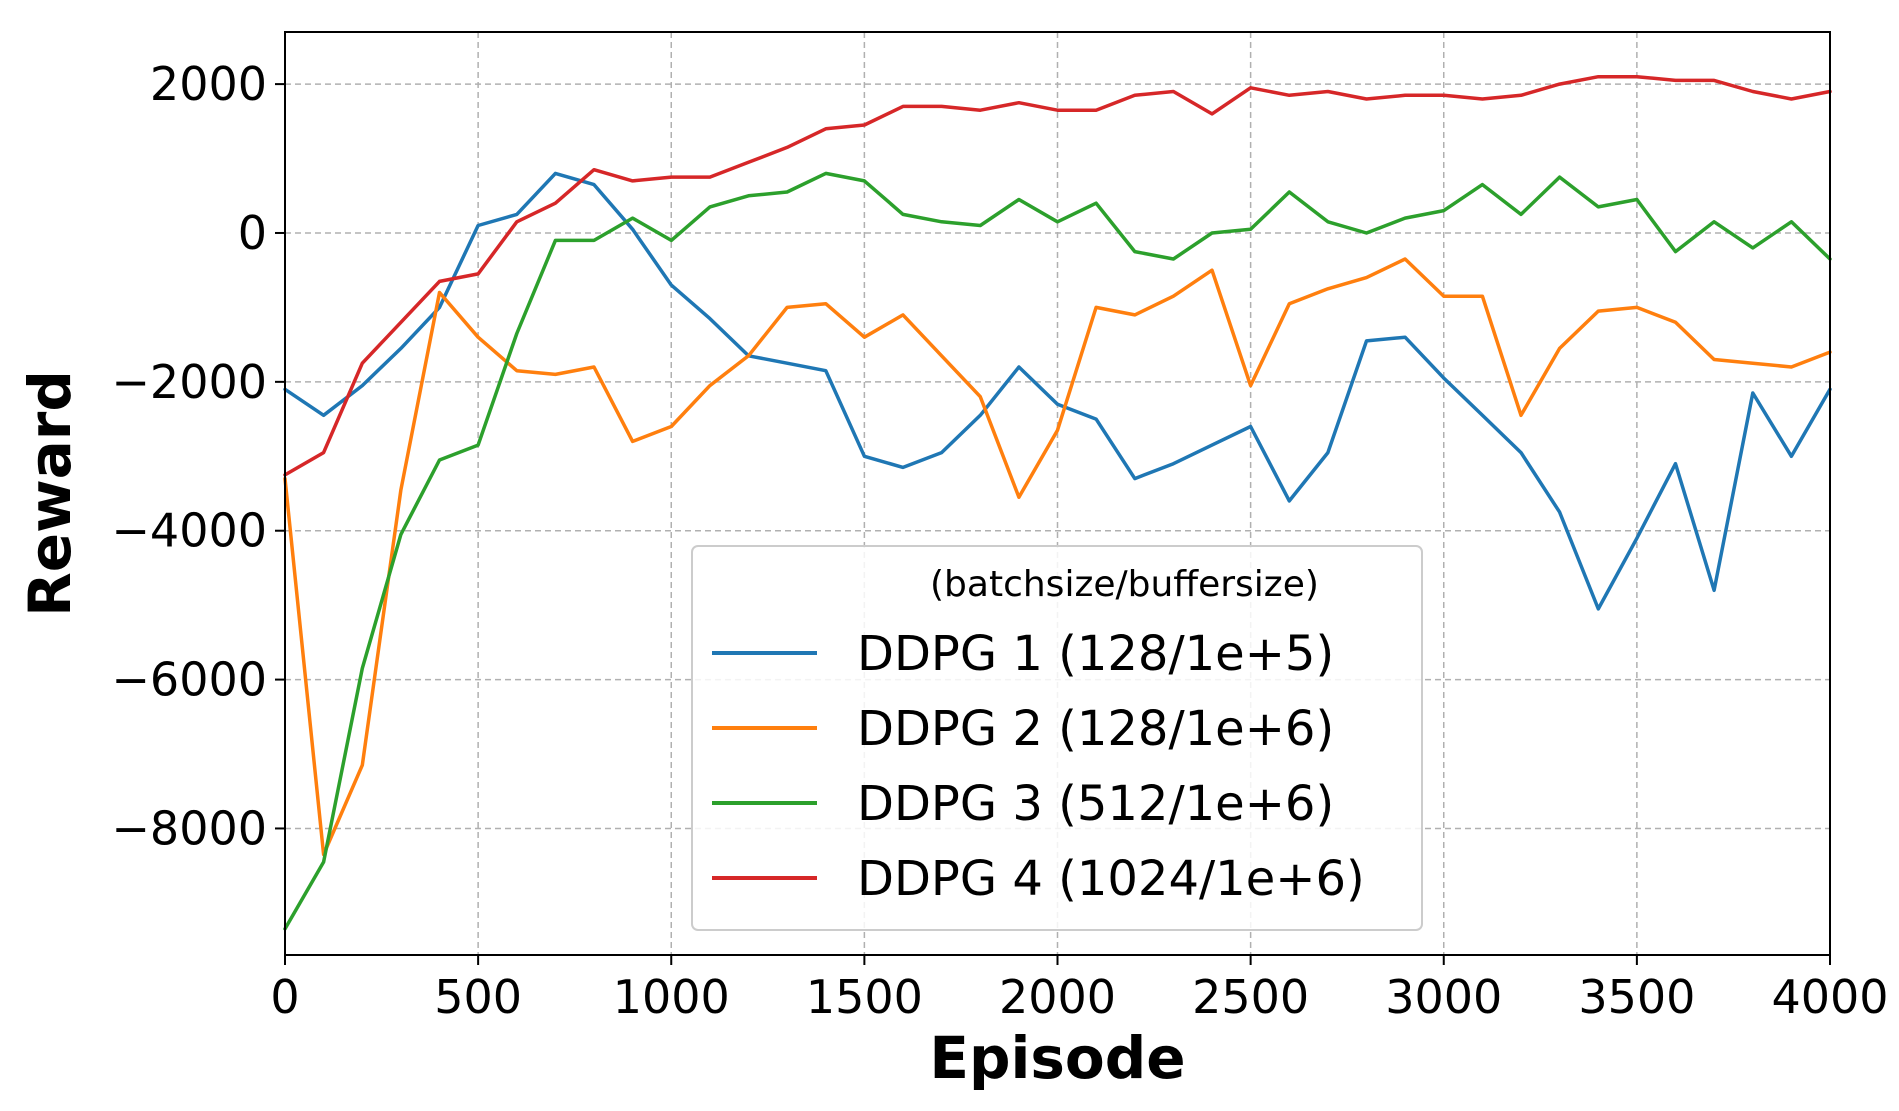 The height and width of the screenshot is (1111, 1899). I want to click on legend-box, so click(1057, 738).